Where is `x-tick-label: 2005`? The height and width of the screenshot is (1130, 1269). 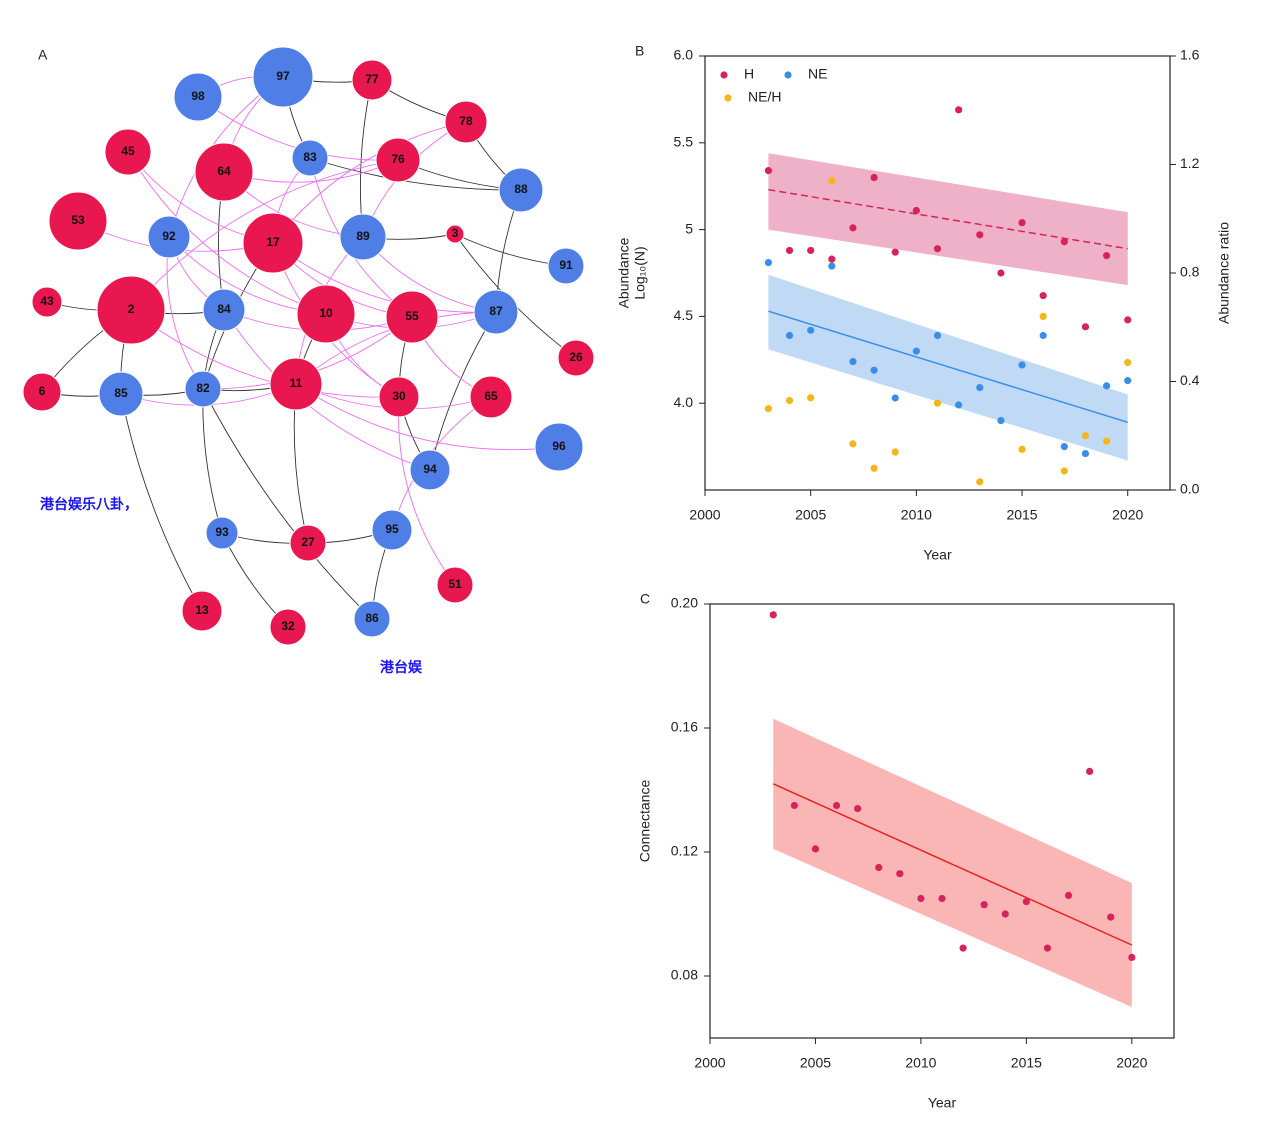 x-tick-label: 2005 is located at coordinates (815, 1063).